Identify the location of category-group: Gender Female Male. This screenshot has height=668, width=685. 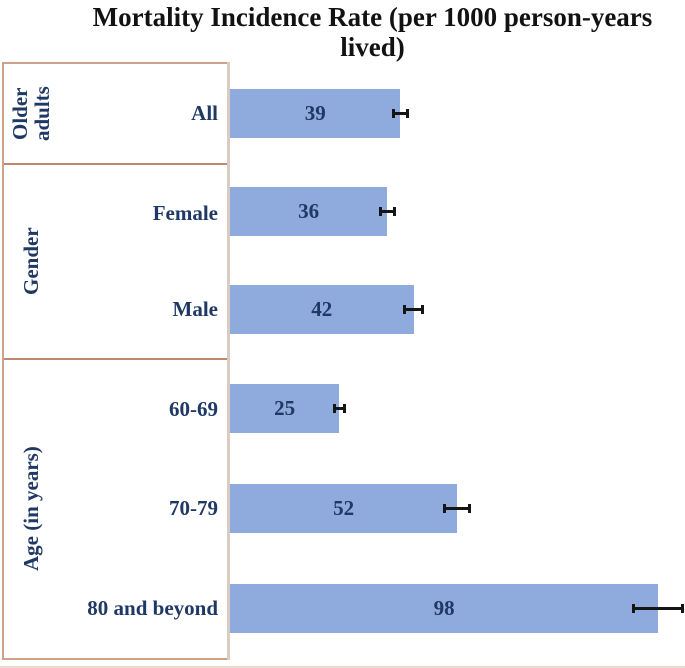
(116, 260).